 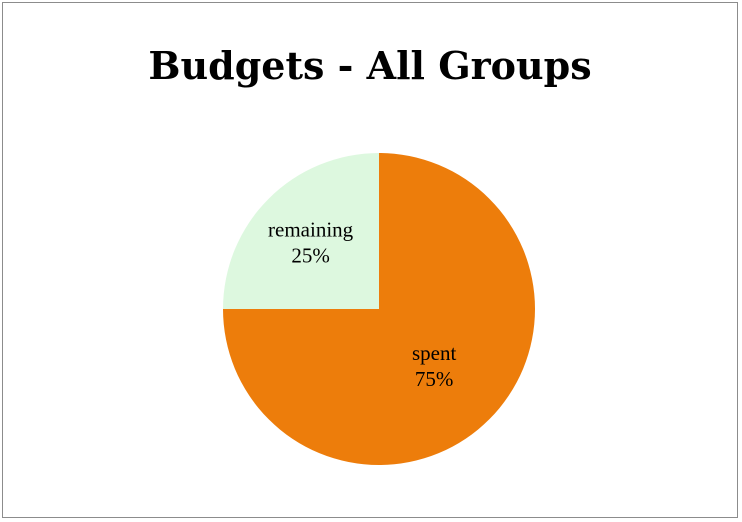 I want to click on slice-label-remaining: remaining, so click(x=311, y=230).